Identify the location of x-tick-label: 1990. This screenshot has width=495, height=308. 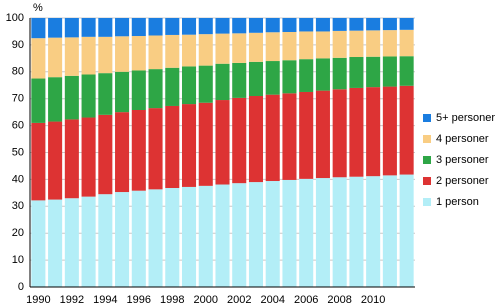
(38, 300).